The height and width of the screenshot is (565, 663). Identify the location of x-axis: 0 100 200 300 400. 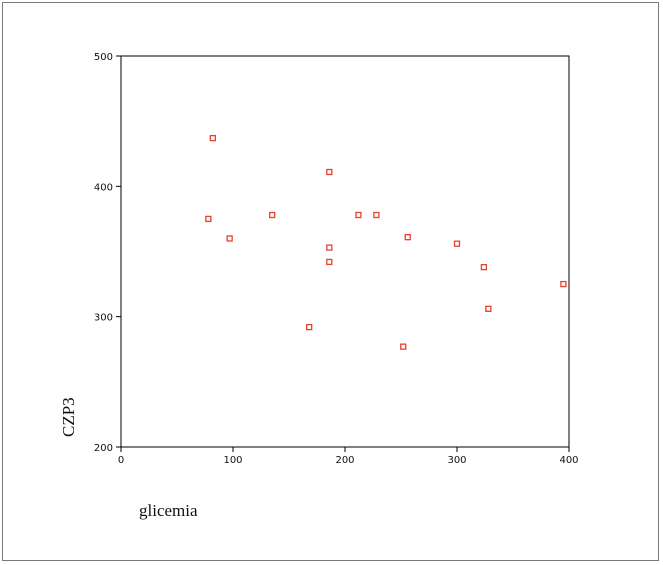
(348, 456).